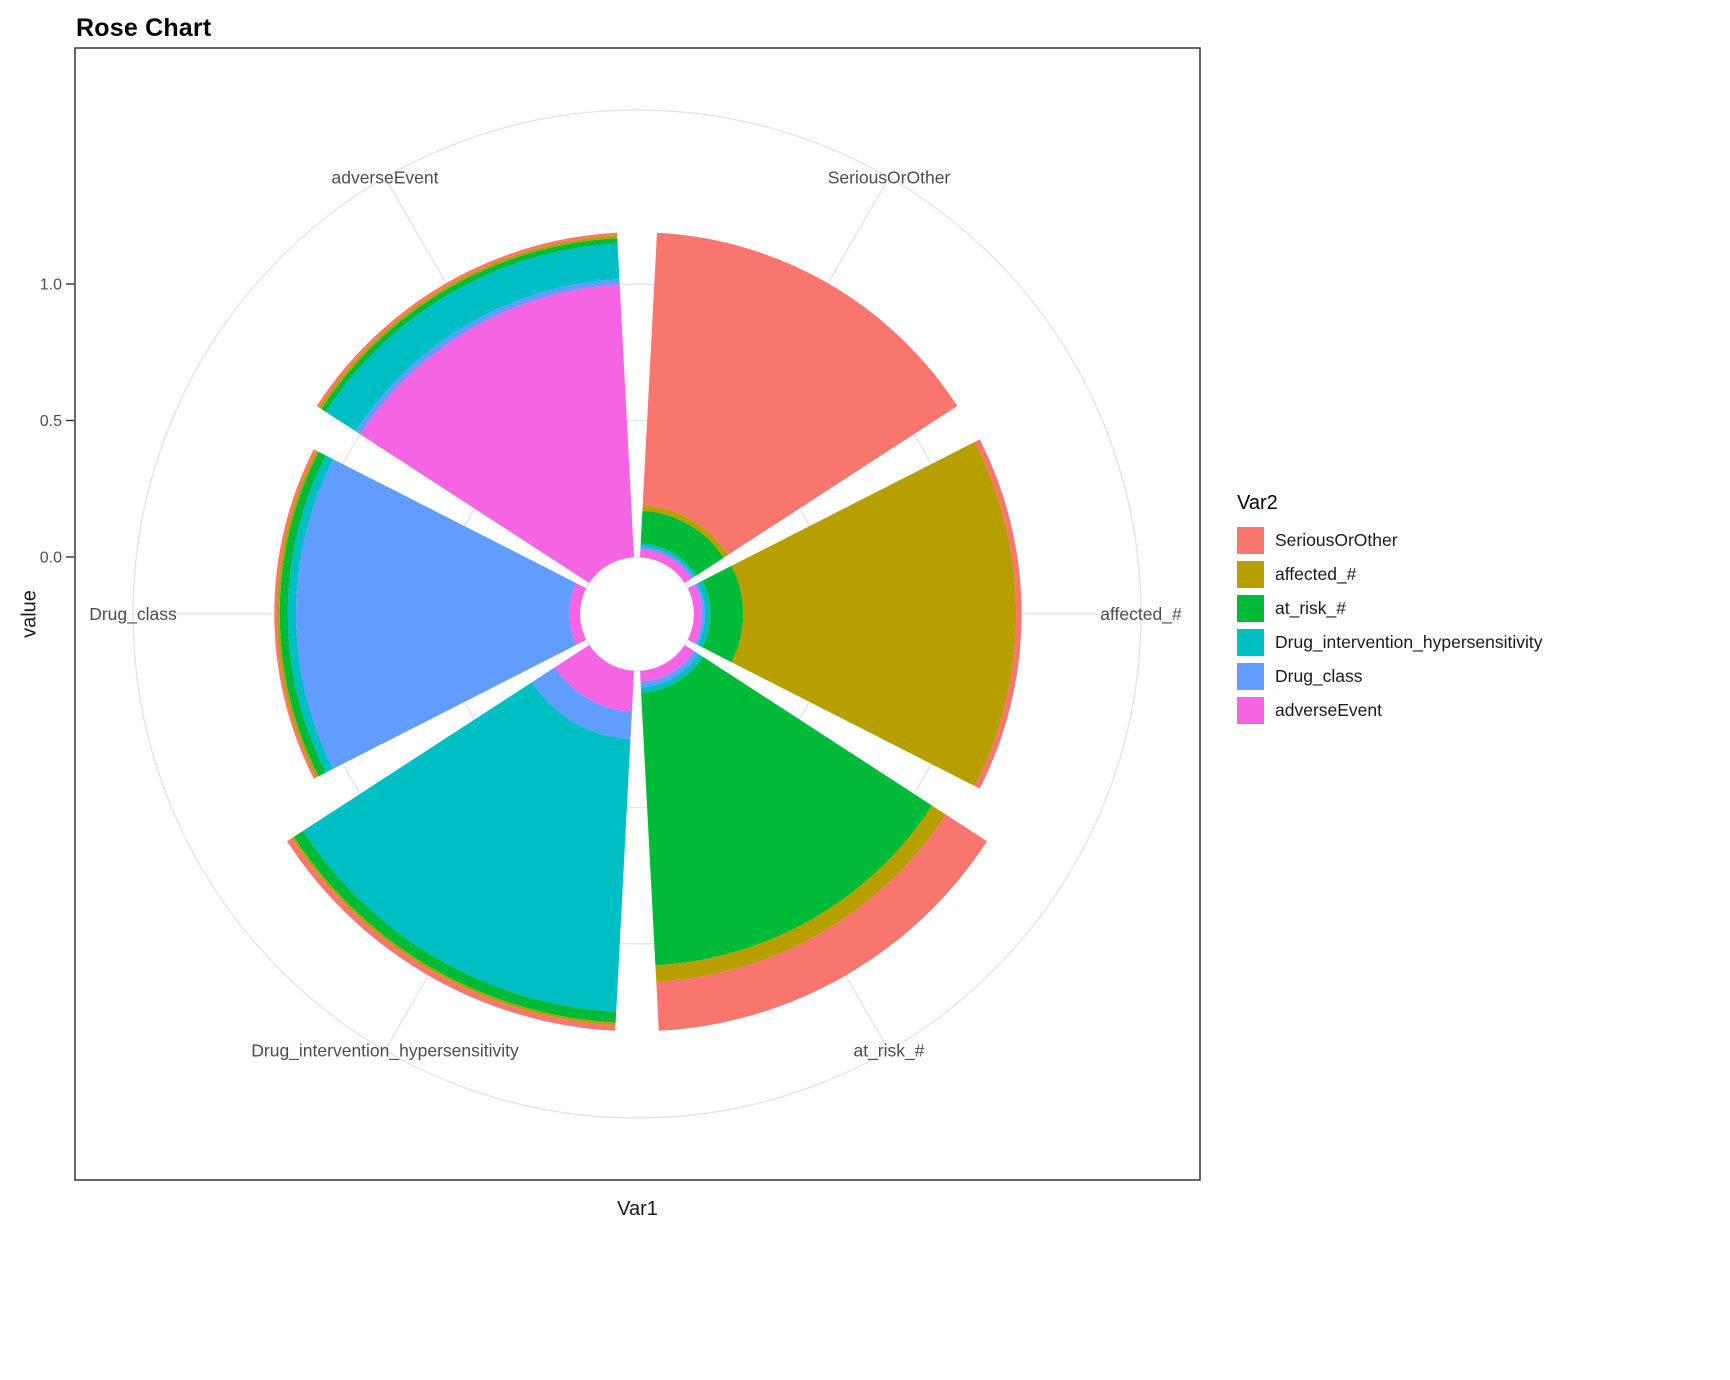 Image resolution: width=1730 pixels, height=1380 pixels. Describe the element at coordinates (889, 178) in the screenshot. I see `sector-label: SeriousOrOther` at that location.